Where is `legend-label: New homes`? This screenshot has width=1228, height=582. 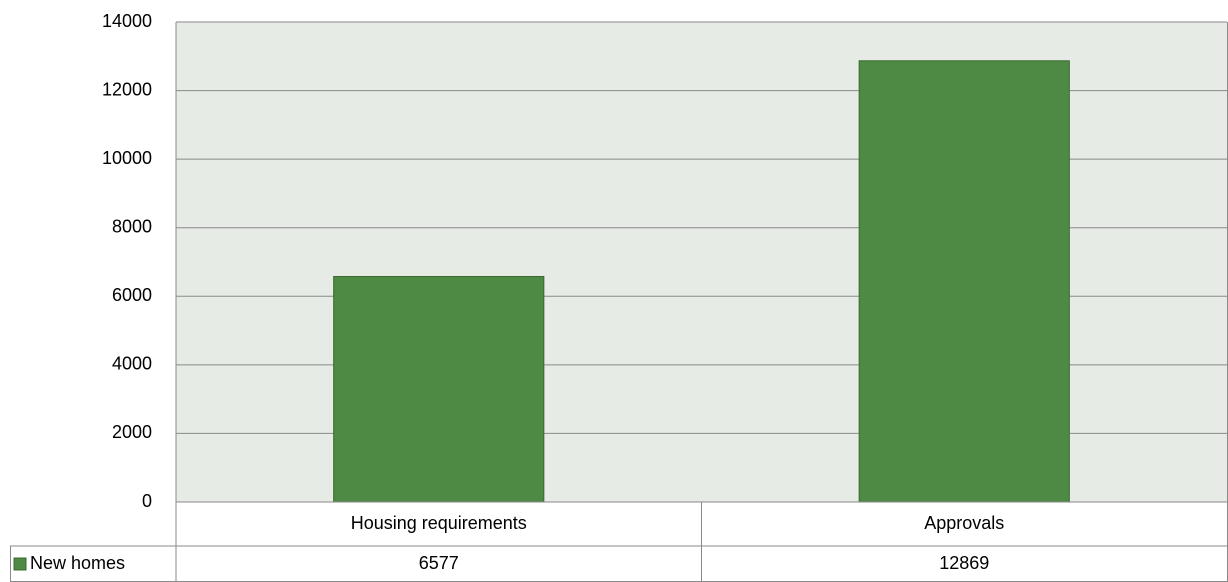
legend-label: New homes is located at coordinates (77, 563).